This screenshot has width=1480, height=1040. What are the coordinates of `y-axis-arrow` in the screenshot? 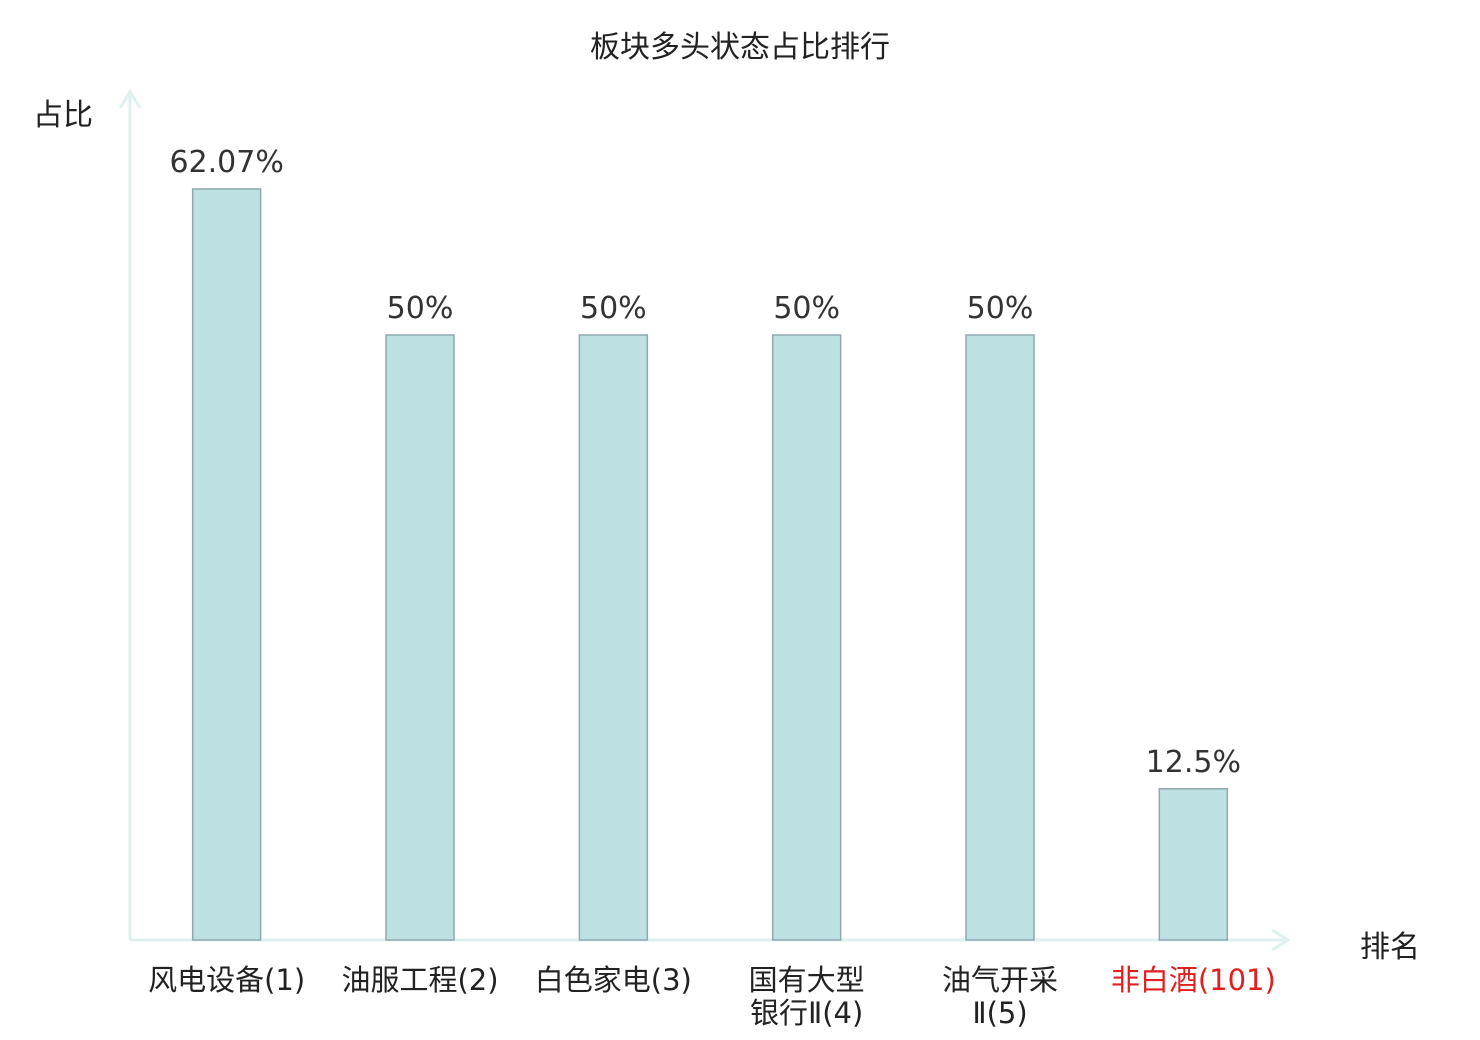 It's located at (130, 99).